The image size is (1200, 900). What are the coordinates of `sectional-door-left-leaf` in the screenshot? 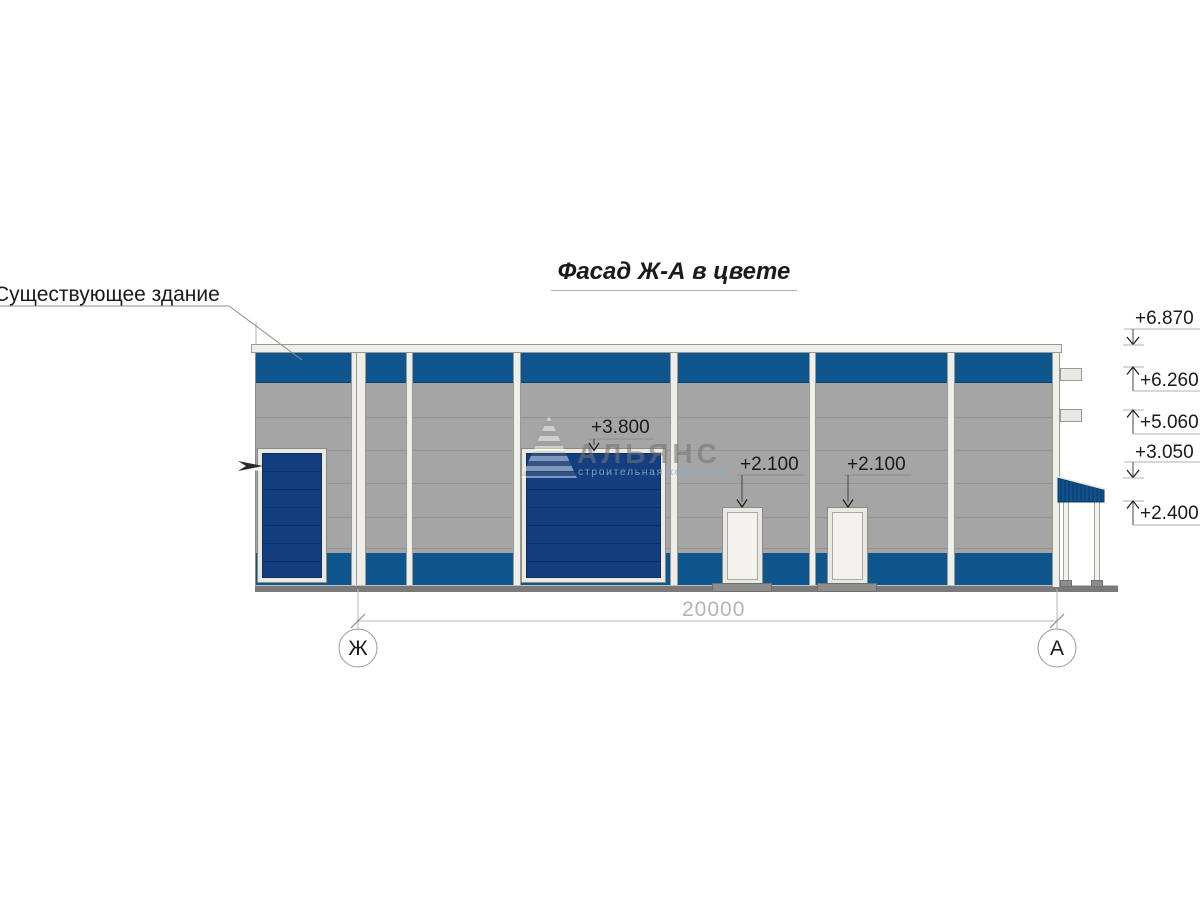 It's located at (292, 515).